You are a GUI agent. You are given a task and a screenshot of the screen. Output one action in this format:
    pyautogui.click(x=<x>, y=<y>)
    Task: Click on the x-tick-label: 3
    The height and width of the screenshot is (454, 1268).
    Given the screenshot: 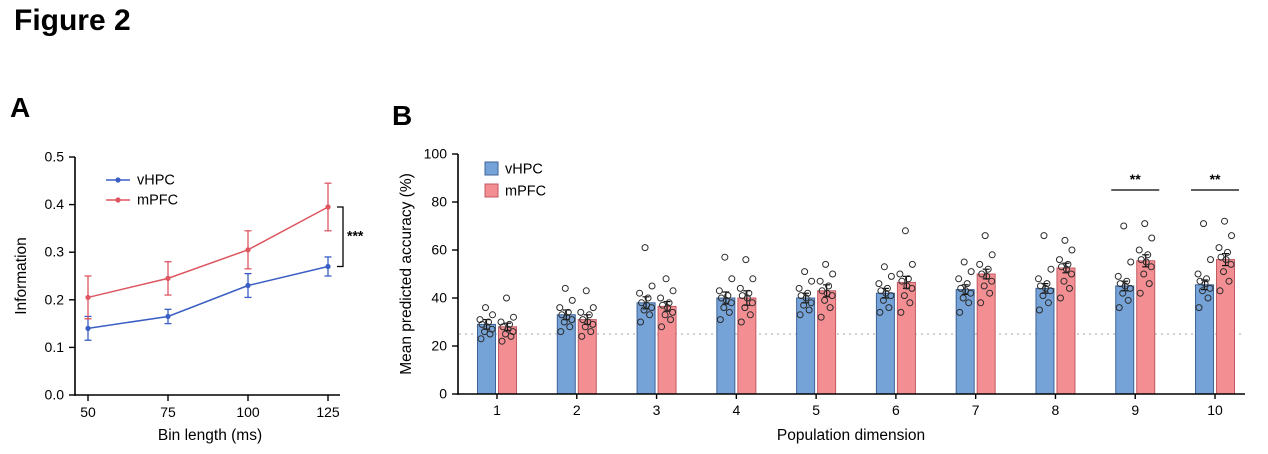 What is the action you would take?
    pyautogui.click(x=657, y=410)
    